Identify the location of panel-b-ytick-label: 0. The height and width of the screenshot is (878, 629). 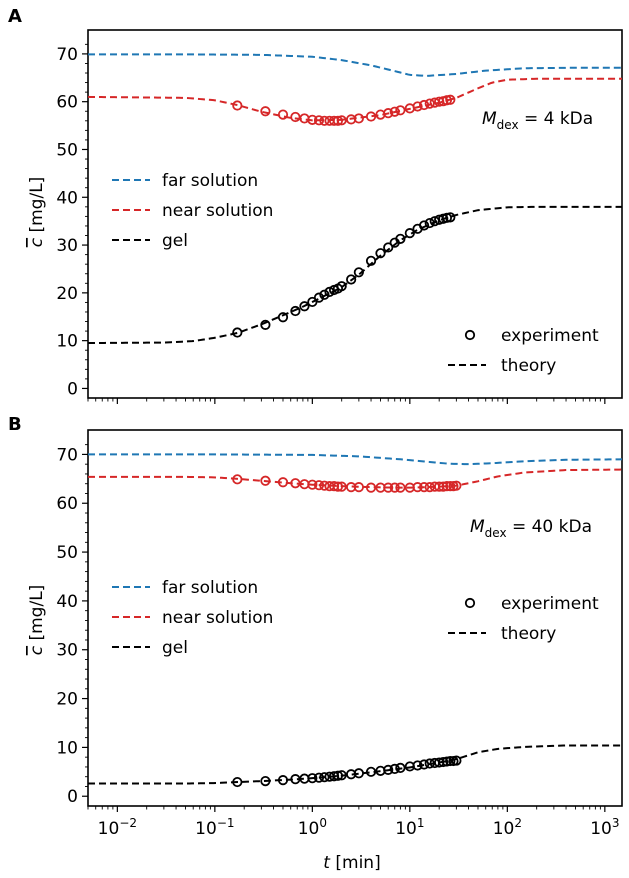
(72, 797).